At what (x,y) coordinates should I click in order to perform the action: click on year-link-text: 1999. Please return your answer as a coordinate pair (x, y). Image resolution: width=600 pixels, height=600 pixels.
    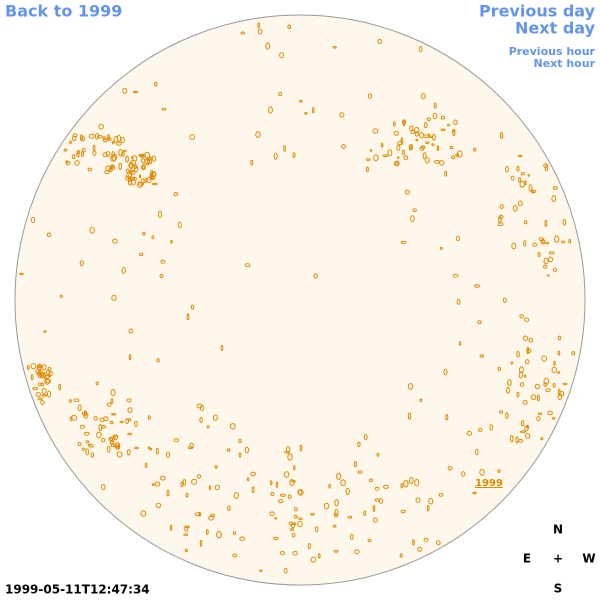
    Looking at the image, I should click on (489, 483).